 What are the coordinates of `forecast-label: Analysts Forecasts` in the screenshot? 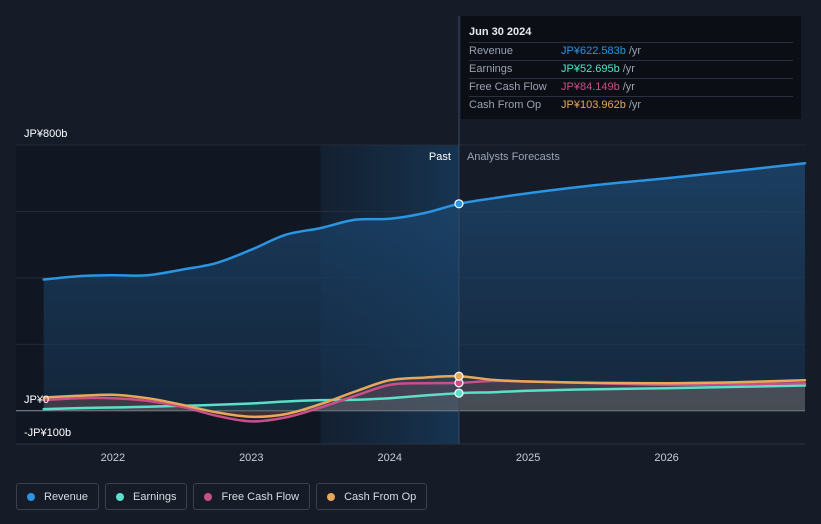 It's located at (513, 157).